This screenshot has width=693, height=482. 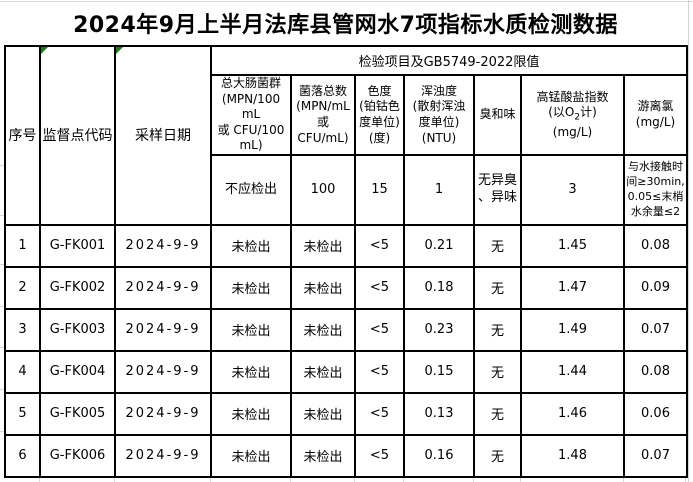 I want to click on cell-serial: 1, so click(x=22, y=245).